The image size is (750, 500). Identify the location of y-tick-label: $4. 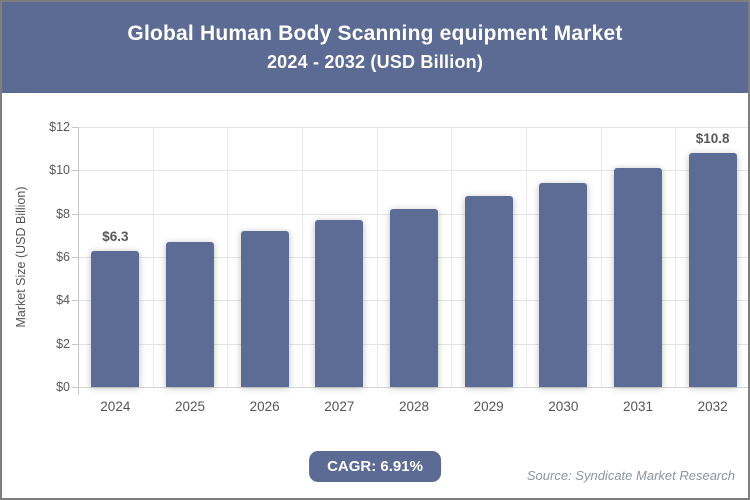
(63, 300).